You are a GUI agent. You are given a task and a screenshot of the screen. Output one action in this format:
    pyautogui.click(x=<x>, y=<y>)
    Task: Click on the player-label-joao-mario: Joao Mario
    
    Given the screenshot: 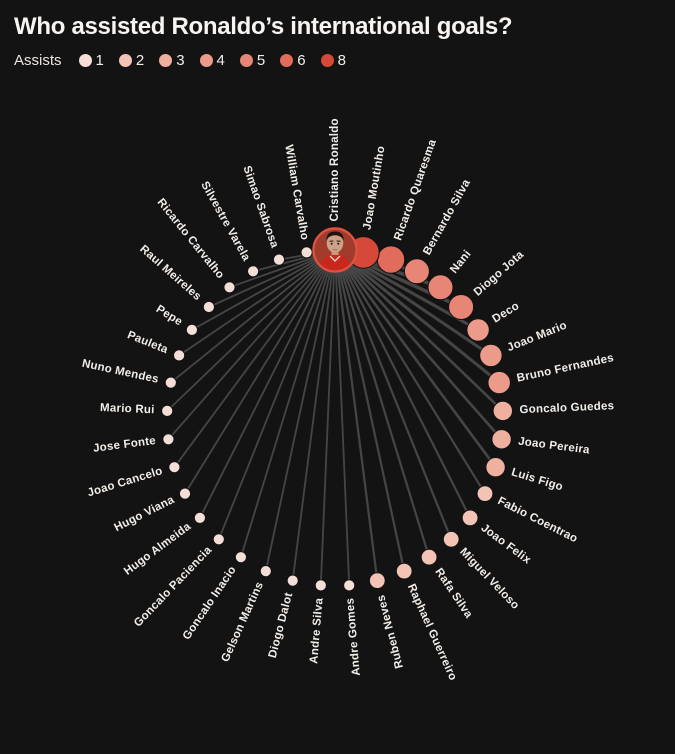 What is the action you would take?
    pyautogui.click(x=537, y=336)
    